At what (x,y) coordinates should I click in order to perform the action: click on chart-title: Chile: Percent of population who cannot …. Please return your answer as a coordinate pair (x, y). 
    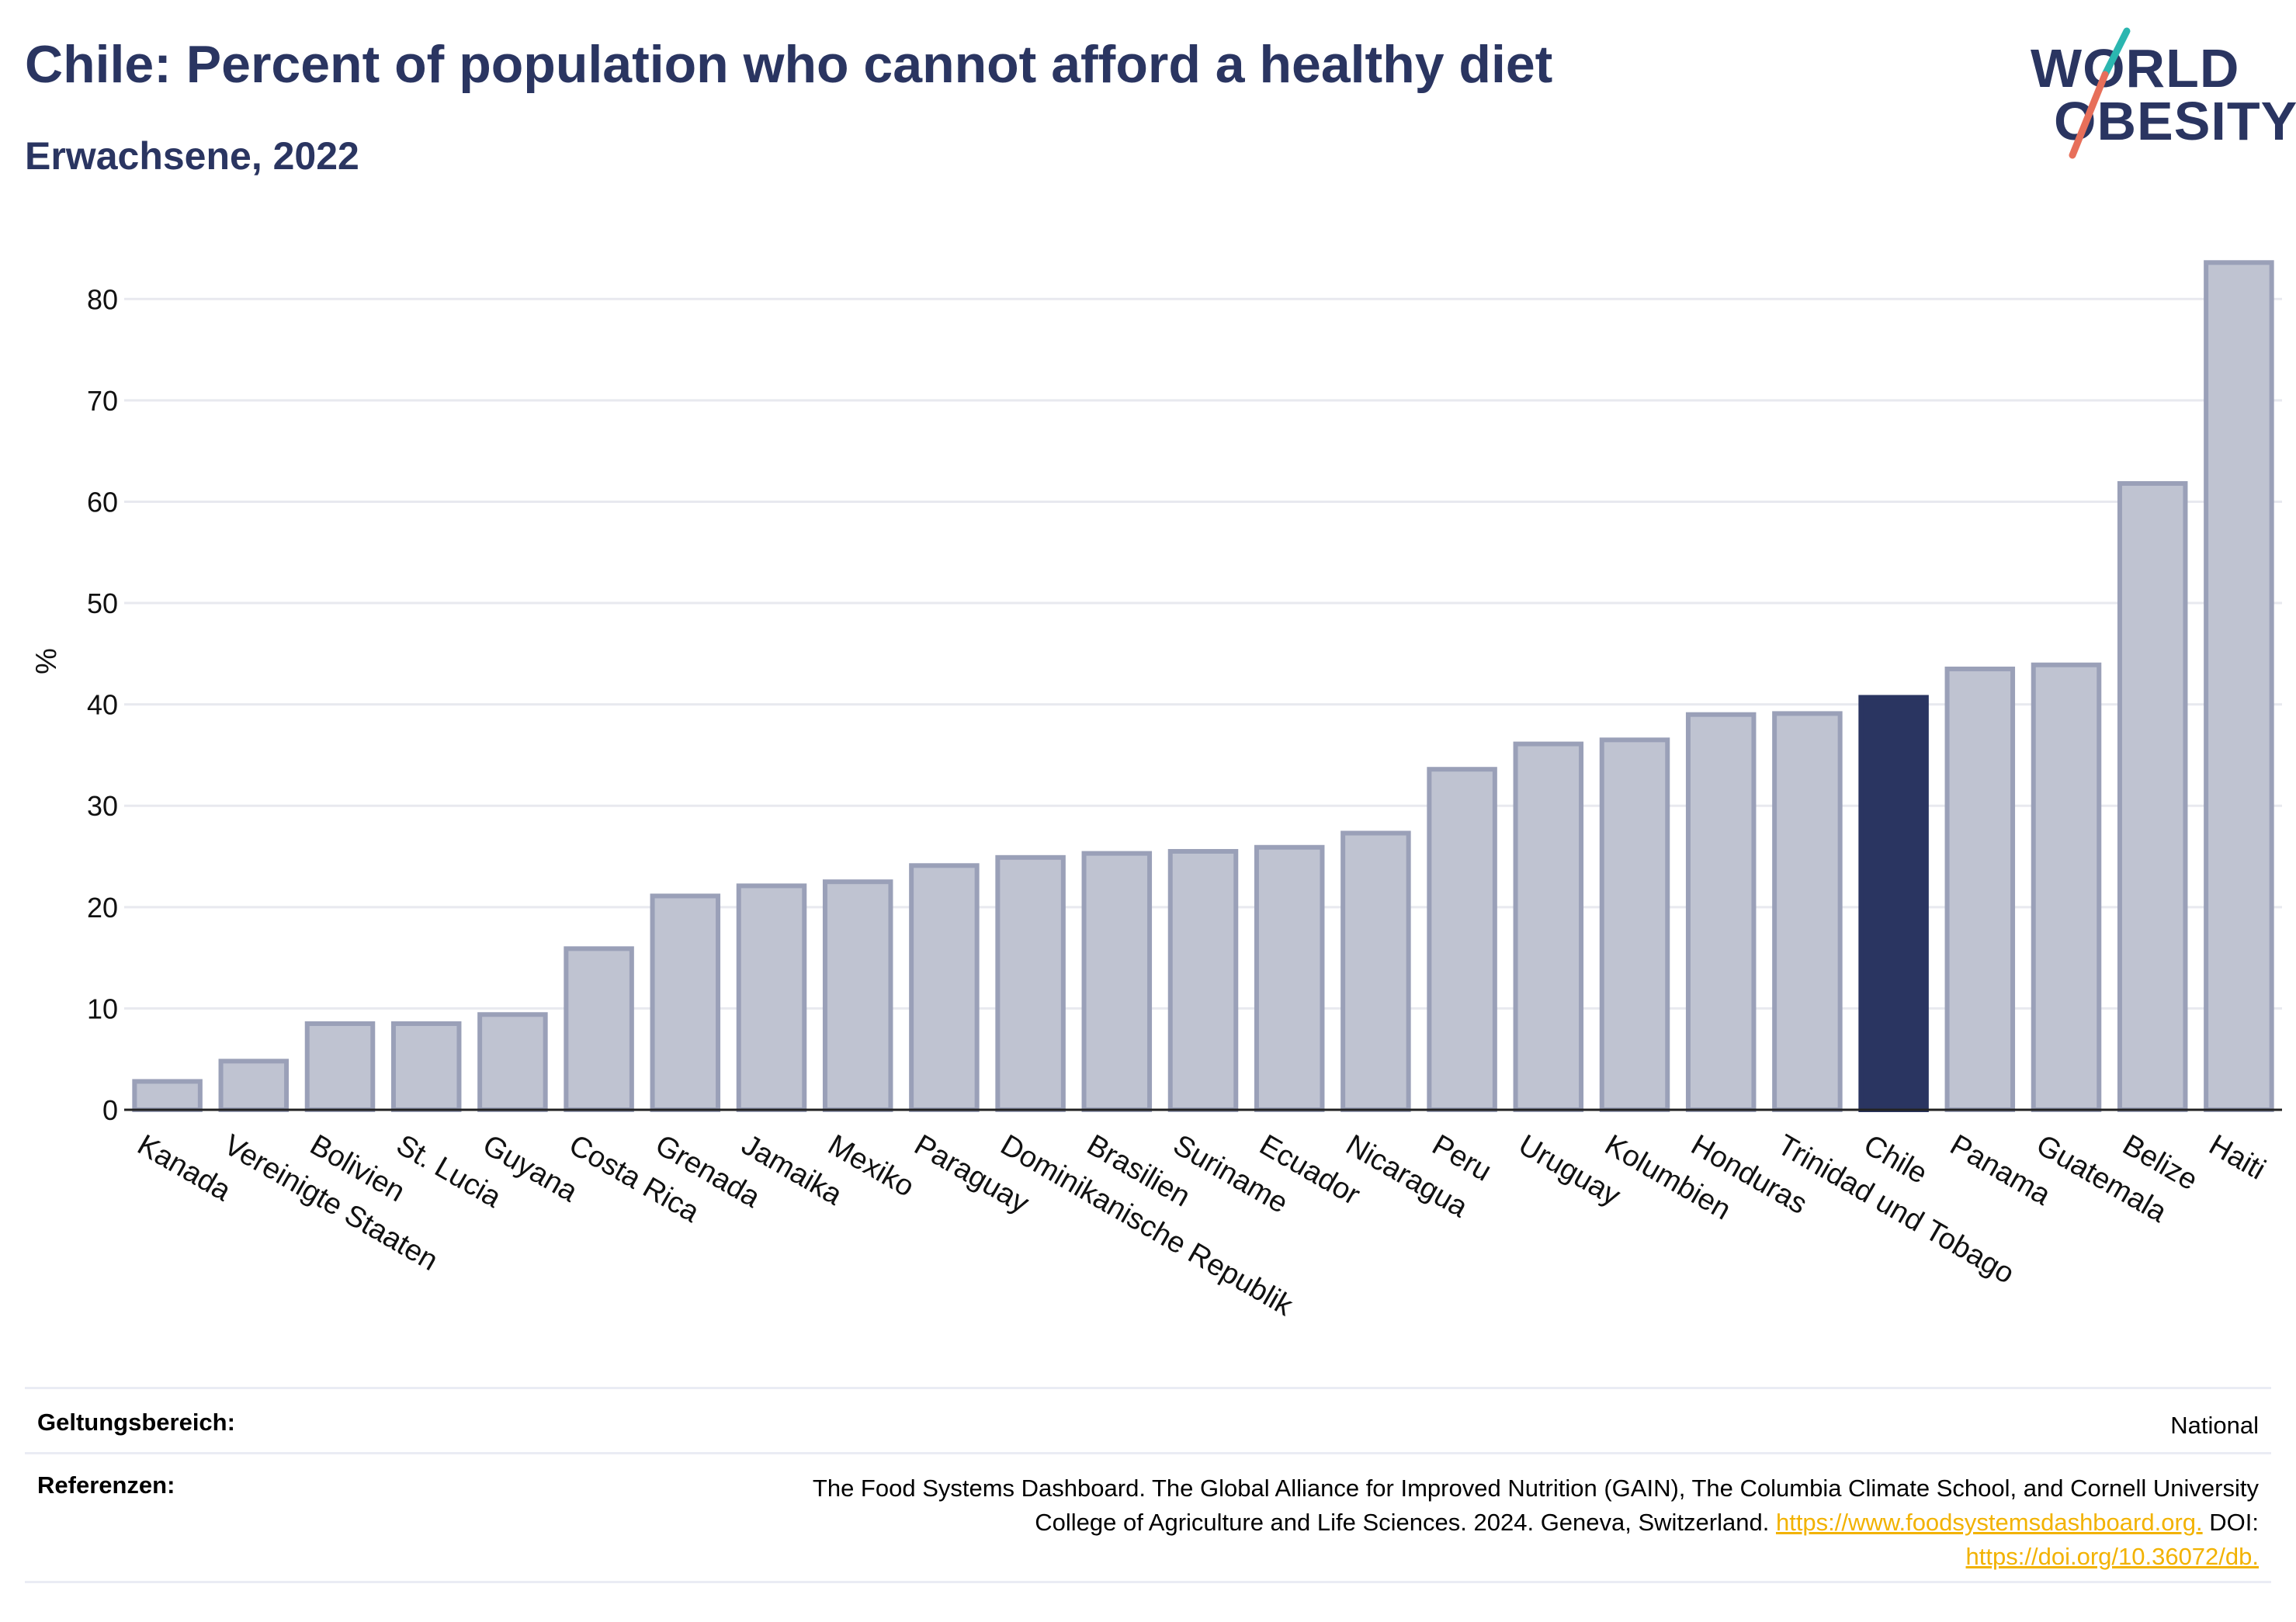
    Looking at the image, I should click on (789, 64).